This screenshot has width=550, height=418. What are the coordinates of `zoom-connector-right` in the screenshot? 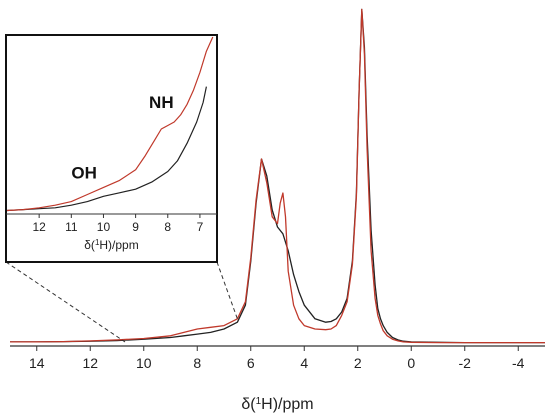 It's located at (227, 290).